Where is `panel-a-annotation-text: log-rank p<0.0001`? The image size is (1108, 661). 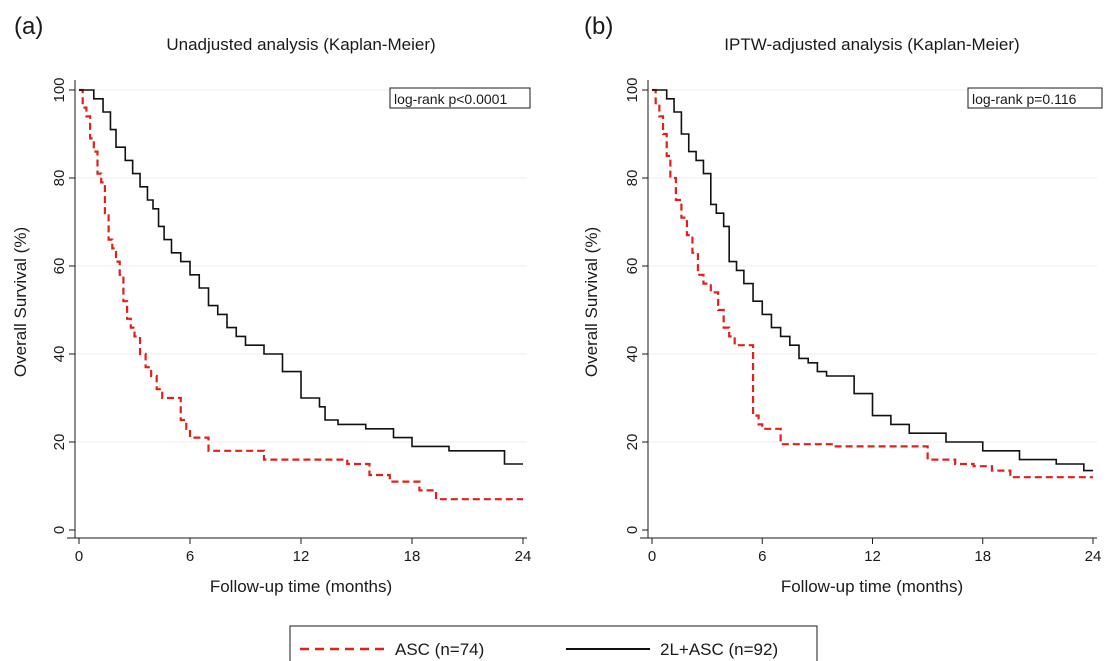 panel-a-annotation-text: log-rank p<0.0001 is located at coordinates (450, 99).